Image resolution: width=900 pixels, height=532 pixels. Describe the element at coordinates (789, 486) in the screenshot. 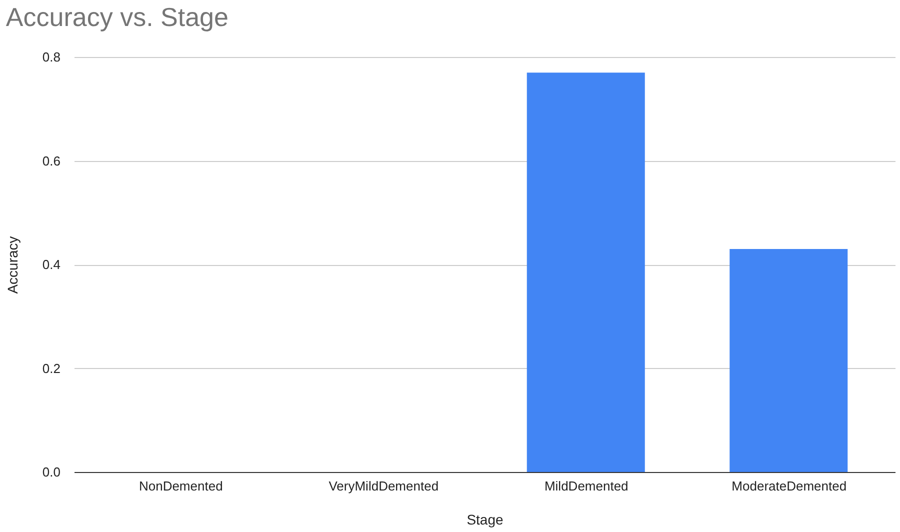

I see `x-tick-label: ModerateDemented` at that location.